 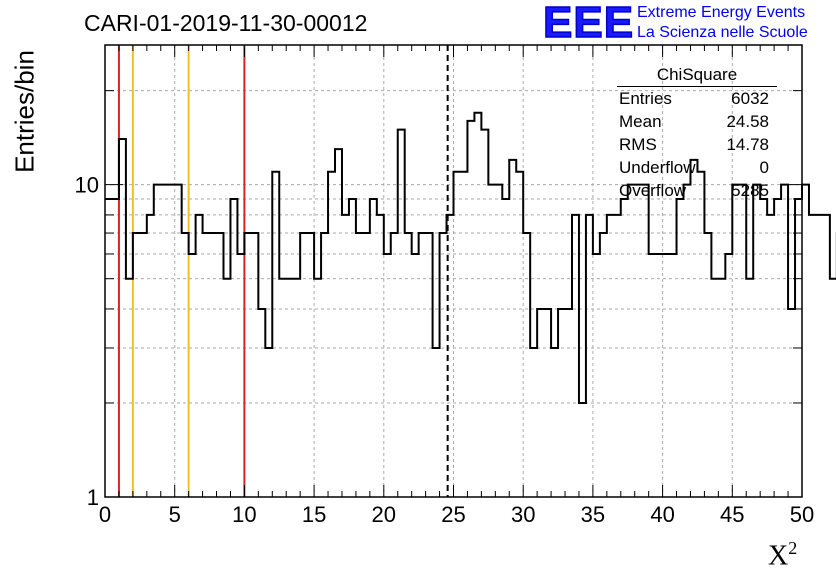 What do you see at coordinates (778, 556) in the screenshot?
I see `x-axis-symbol: X` at bounding box center [778, 556].